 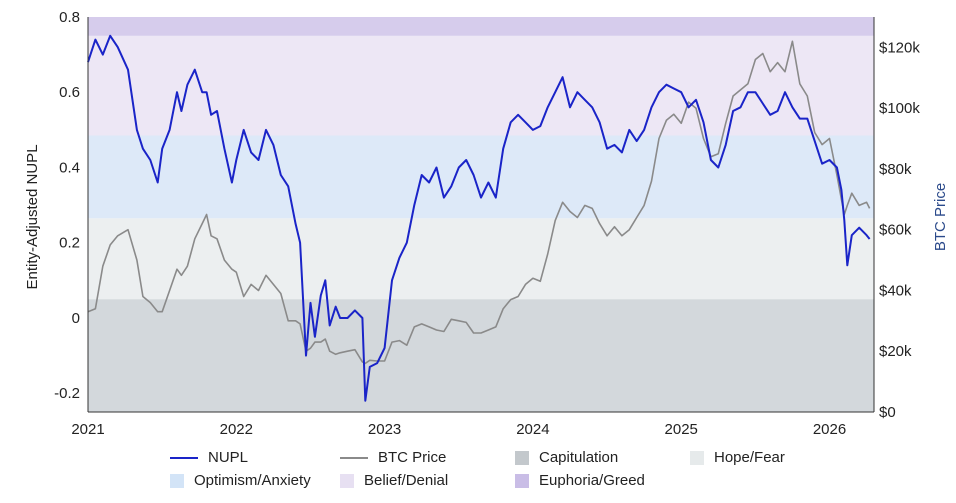 What do you see at coordinates (236, 429) in the screenshot?
I see `x-tick-label: 2022` at bounding box center [236, 429].